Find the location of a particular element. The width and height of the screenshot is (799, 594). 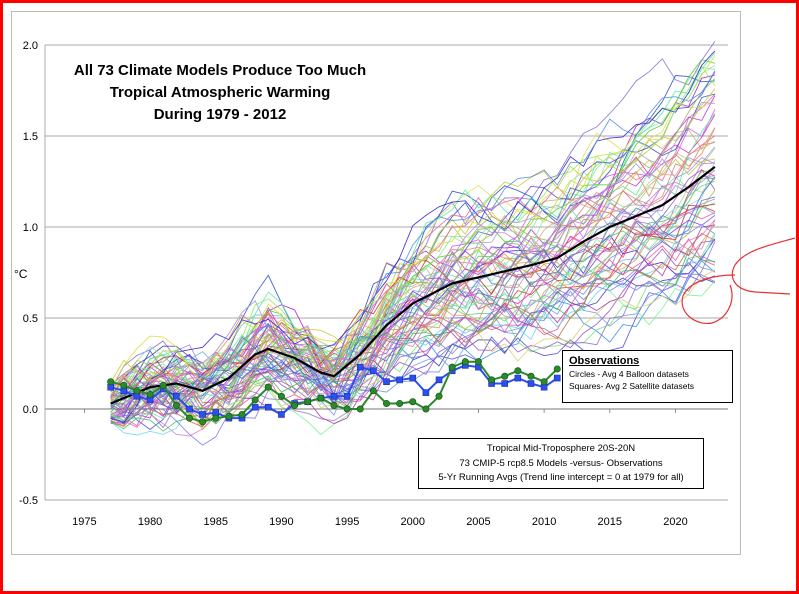

y-tick-label: 0.5 is located at coordinates (30, 319).